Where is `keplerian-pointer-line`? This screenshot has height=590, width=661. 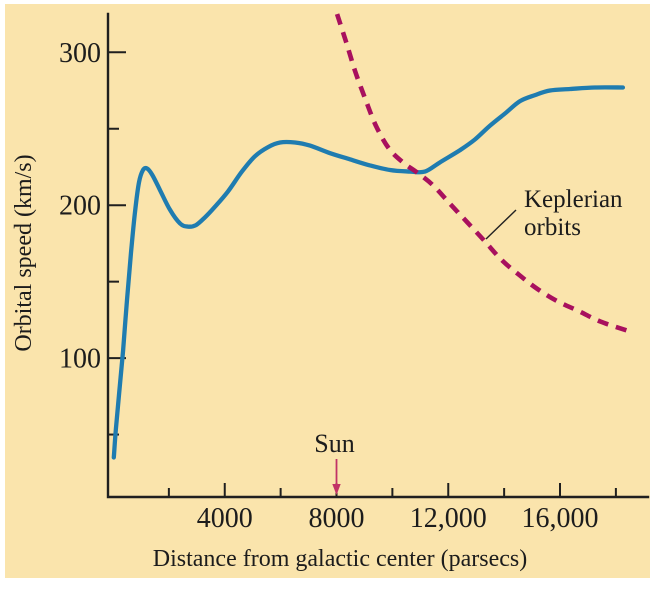
keplerian-pointer-line is located at coordinates (501, 224).